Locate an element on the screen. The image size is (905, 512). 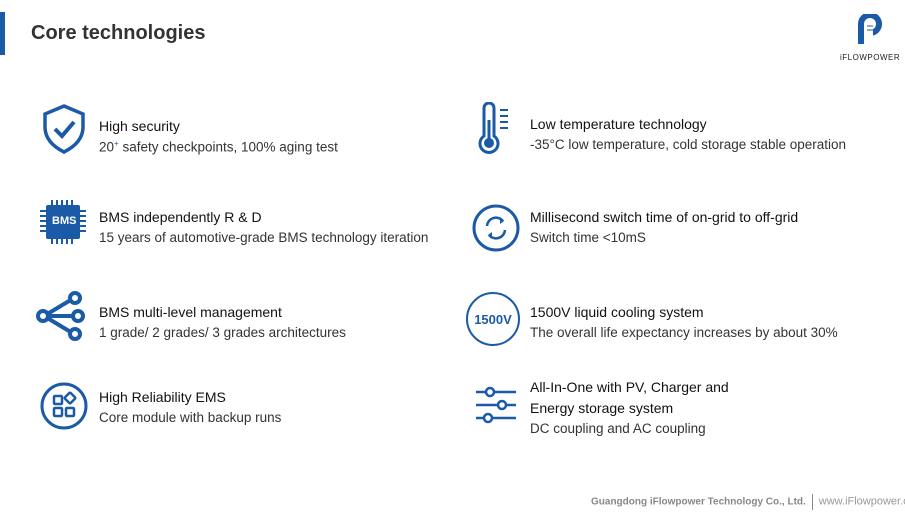
logo-icon is located at coordinates (870, 28).